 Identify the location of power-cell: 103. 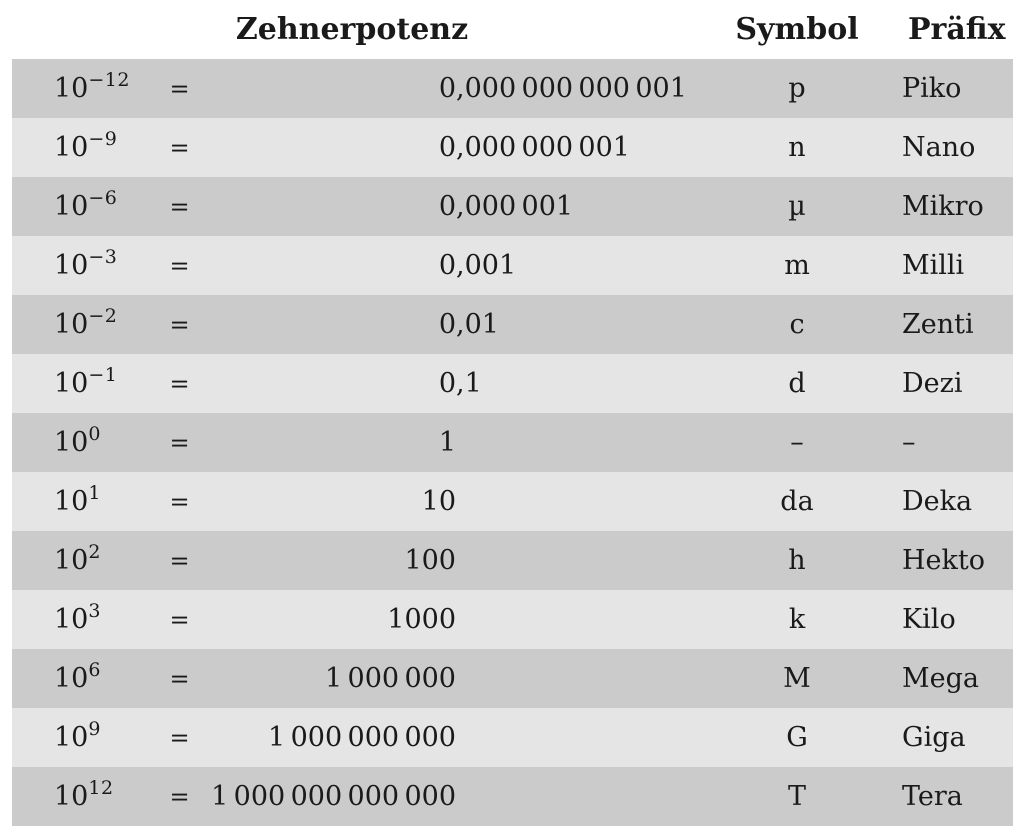
(84, 617).